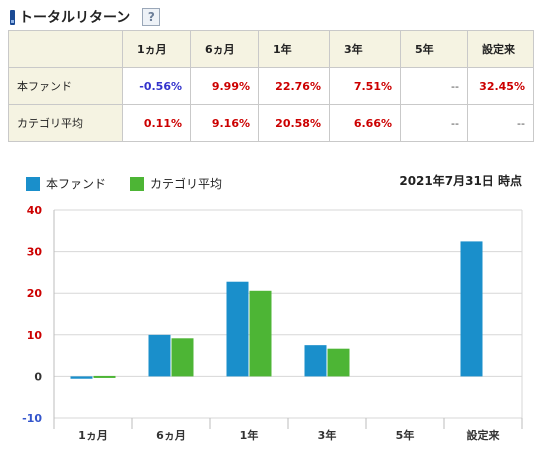 The height and width of the screenshot is (449, 542). Describe the element at coordinates (224, 123) in the screenshot. I see `table-cell: 9.16%` at that location.